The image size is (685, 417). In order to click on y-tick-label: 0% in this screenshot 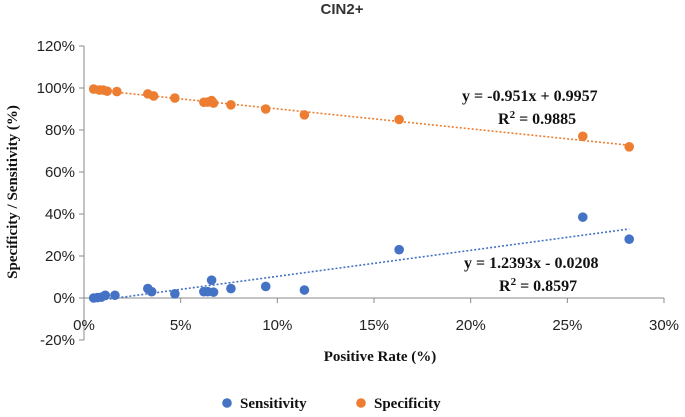, I will do `click(64, 298)`.